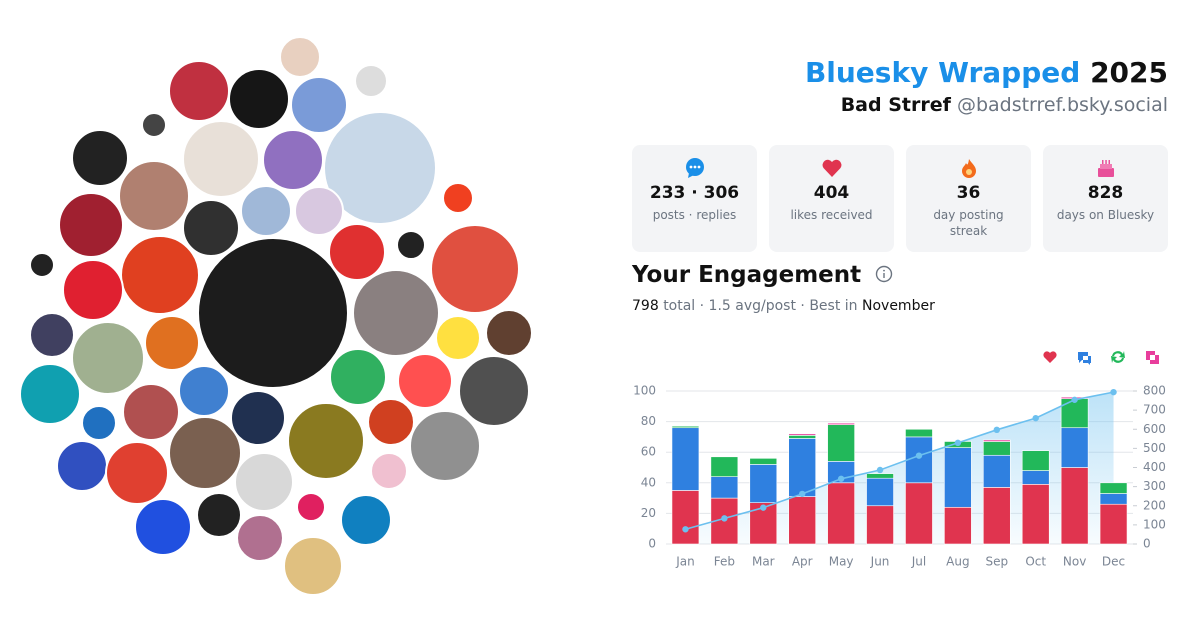 This screenshot has width=1200, height=630. Describe the element at coordinates (884, 274) in the screenshot. I see `info-icon` at that location.